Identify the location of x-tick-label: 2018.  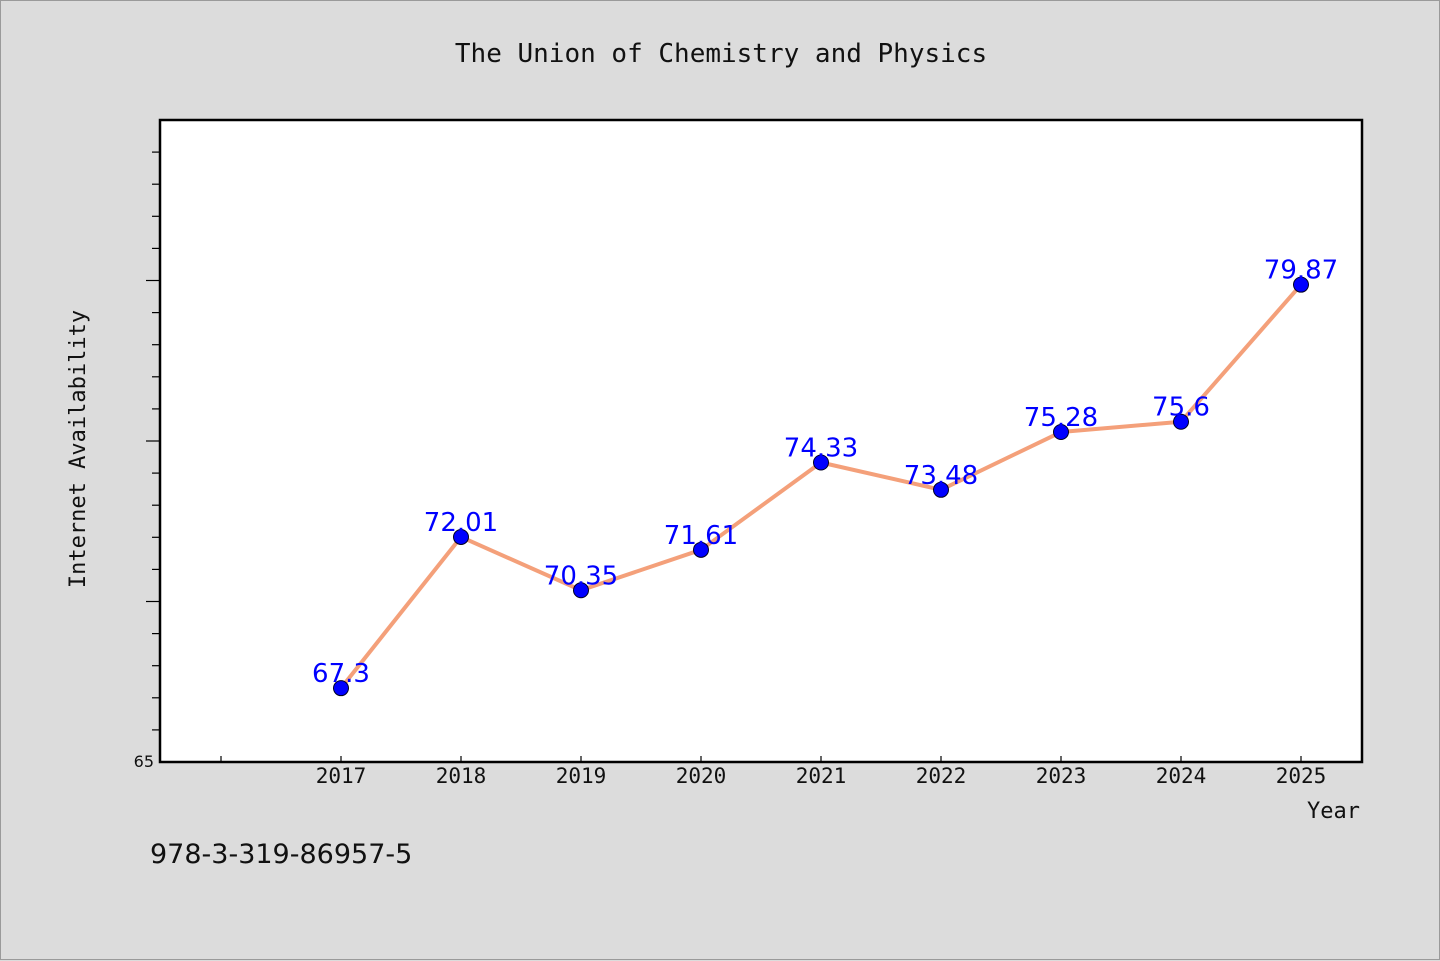
(461, 776).